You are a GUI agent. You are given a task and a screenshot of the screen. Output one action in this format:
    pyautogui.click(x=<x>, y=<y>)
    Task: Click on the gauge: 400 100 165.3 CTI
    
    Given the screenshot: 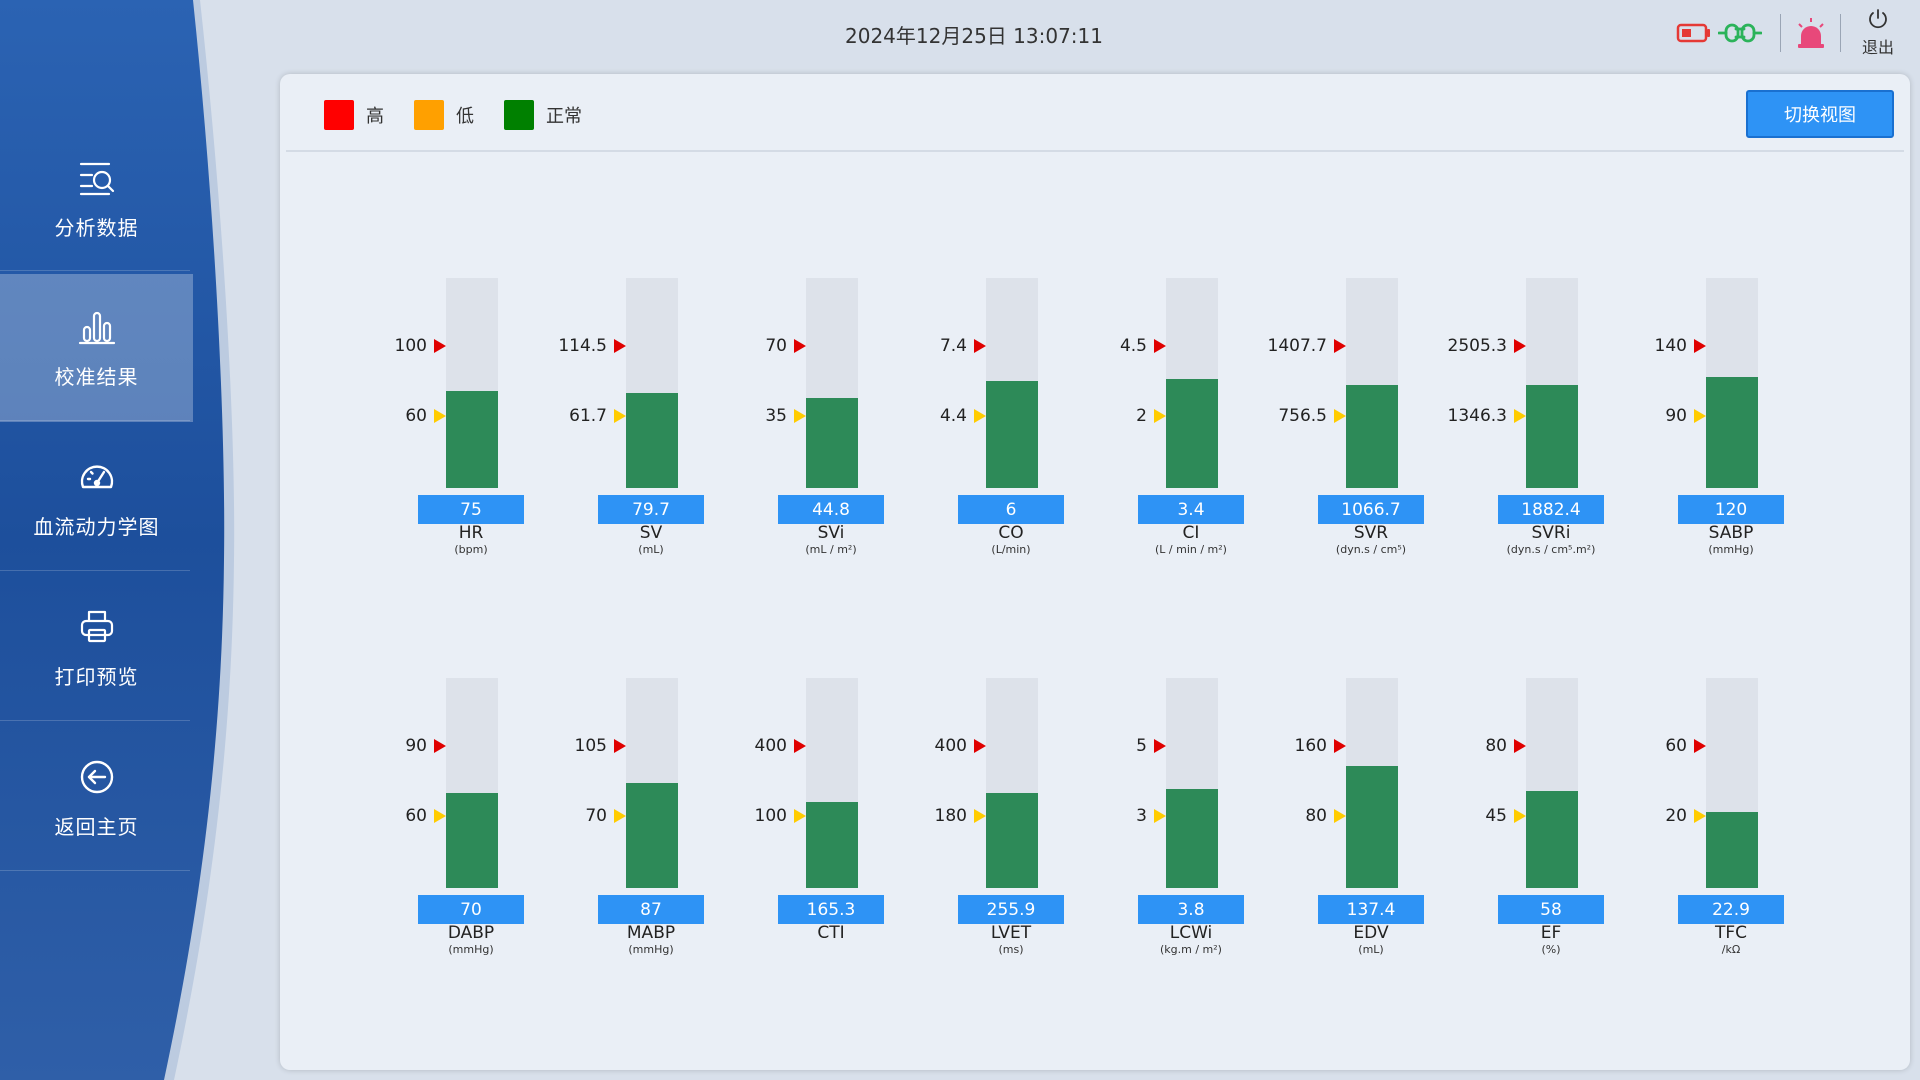 What is the action you would take?
    pyautogui.click(x=796, y=823)
    